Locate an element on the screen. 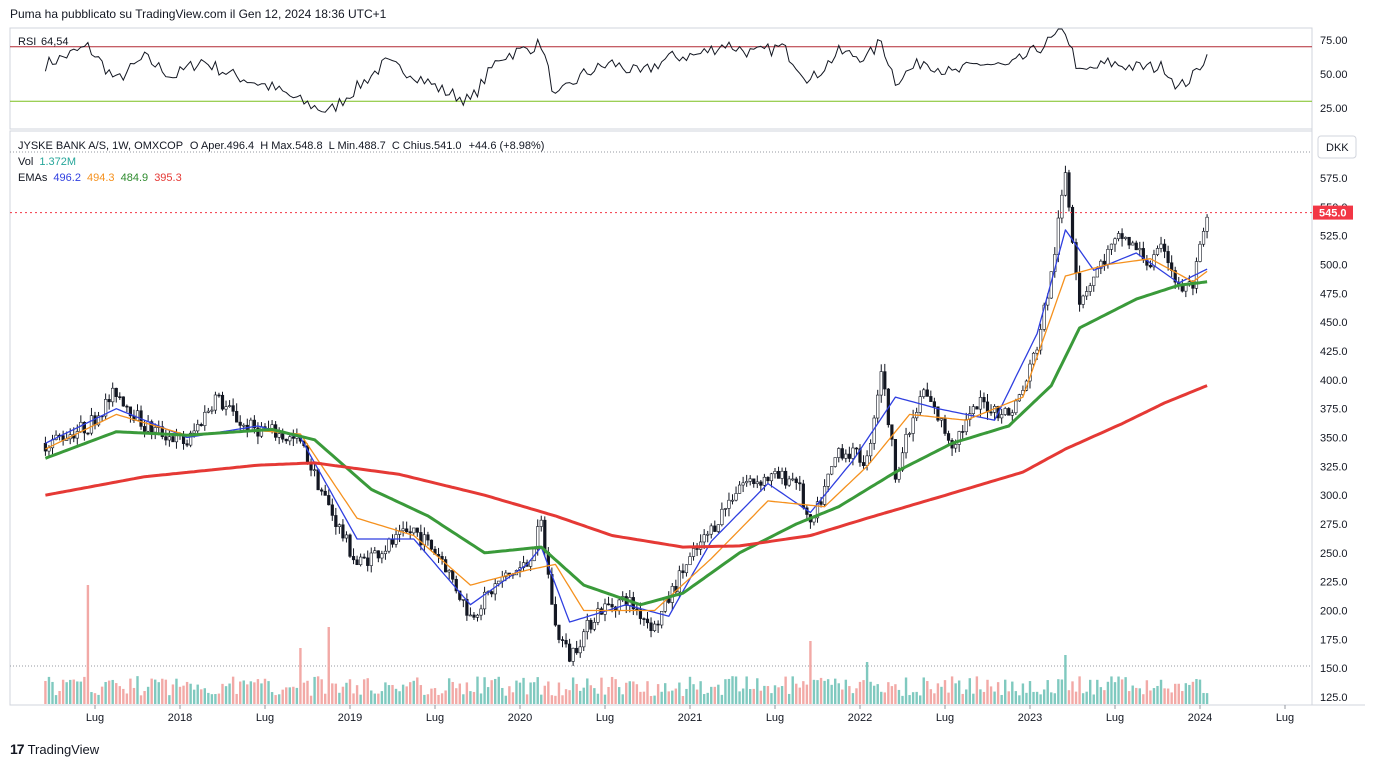 The image size is (1375, 767). currency-badge is located at coordinates (1337, 147).